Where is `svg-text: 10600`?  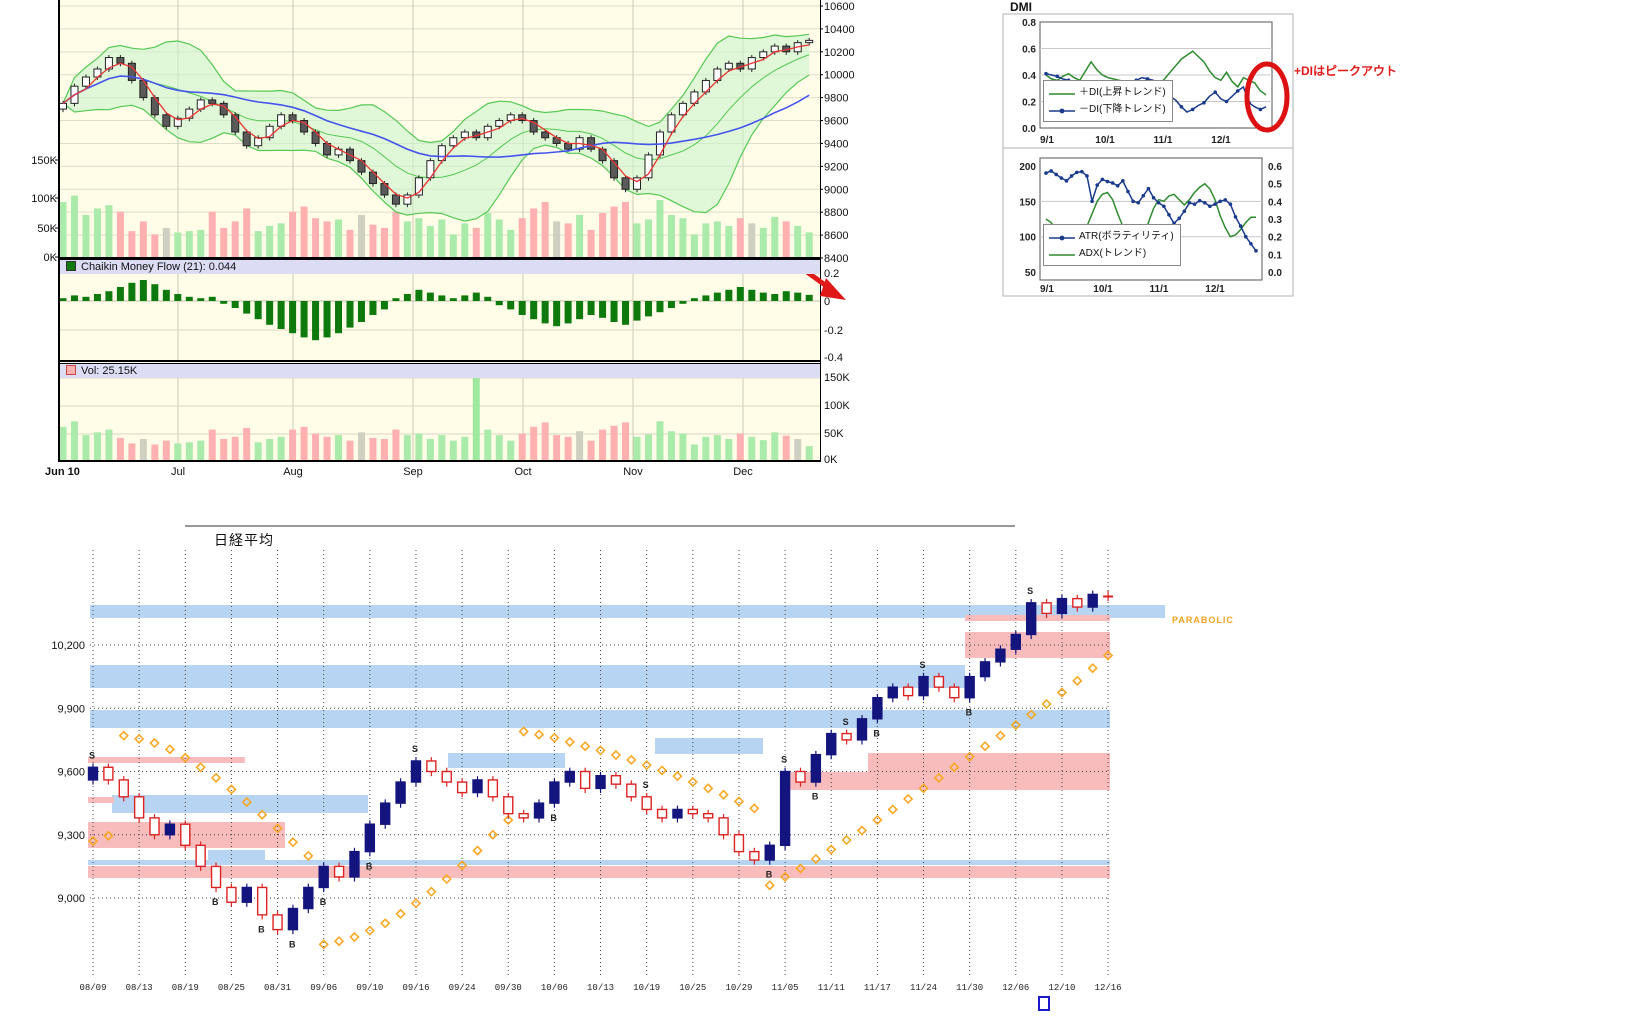
svg-text: 10600 is located at coordinates (839, 7).